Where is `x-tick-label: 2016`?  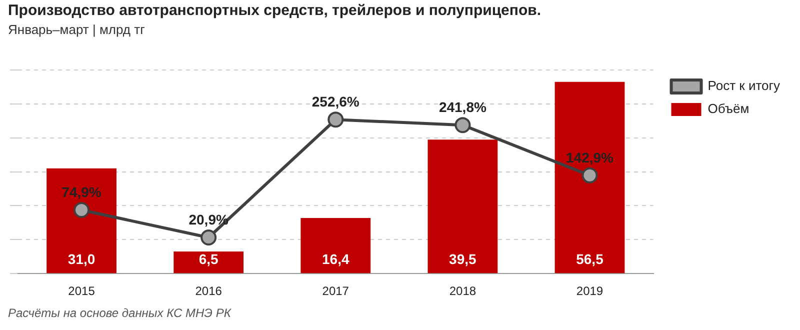
x-tick-label: 2016 is located at coordinates (208, 291).